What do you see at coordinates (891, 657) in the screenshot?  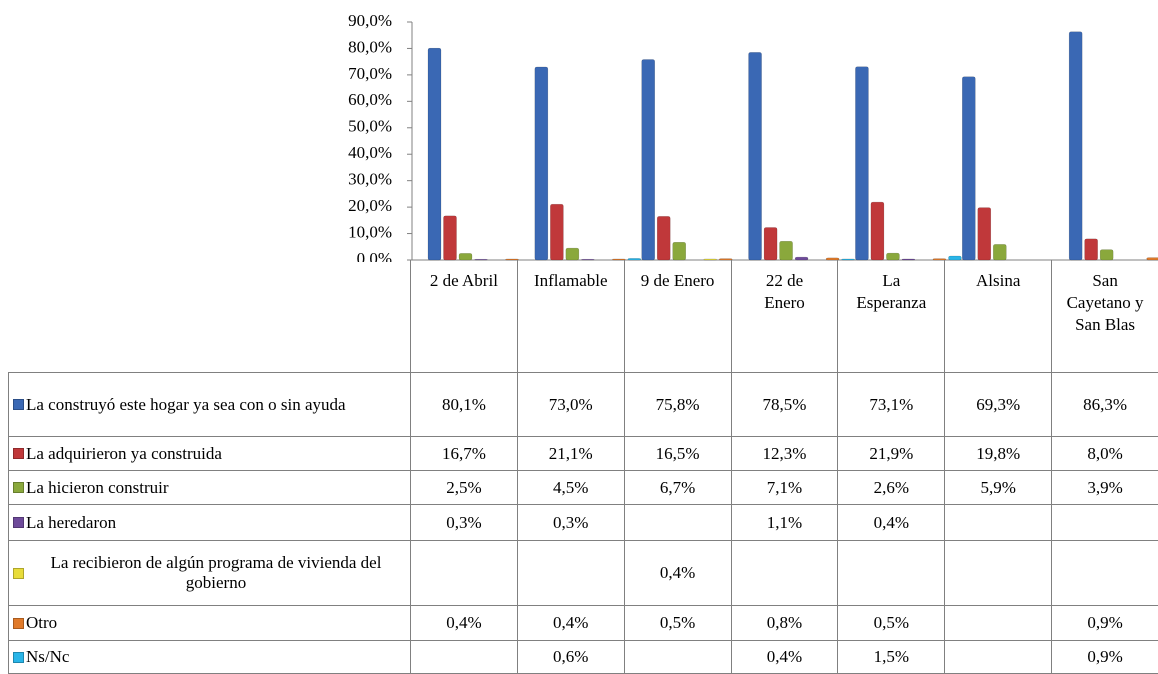 I see `table-cell: 1,5%` at bounding box center [891, 657].